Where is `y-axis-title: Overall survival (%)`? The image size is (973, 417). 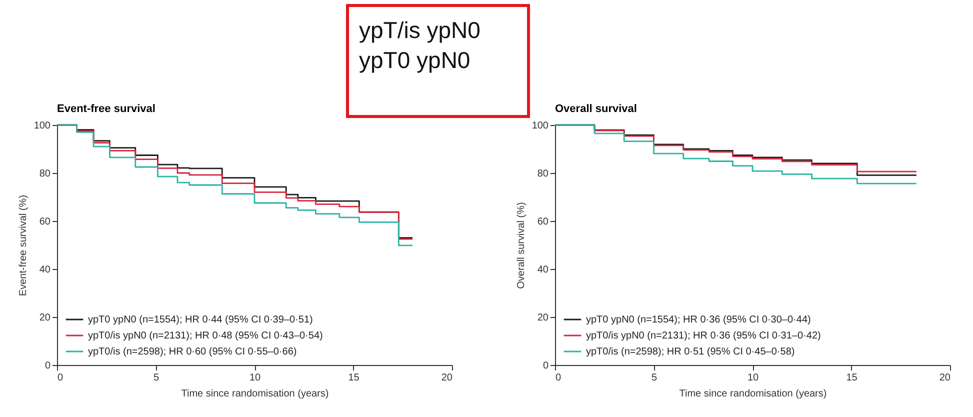
y-axis-title: Overall survival (%) is located at coordinates (521, 245).